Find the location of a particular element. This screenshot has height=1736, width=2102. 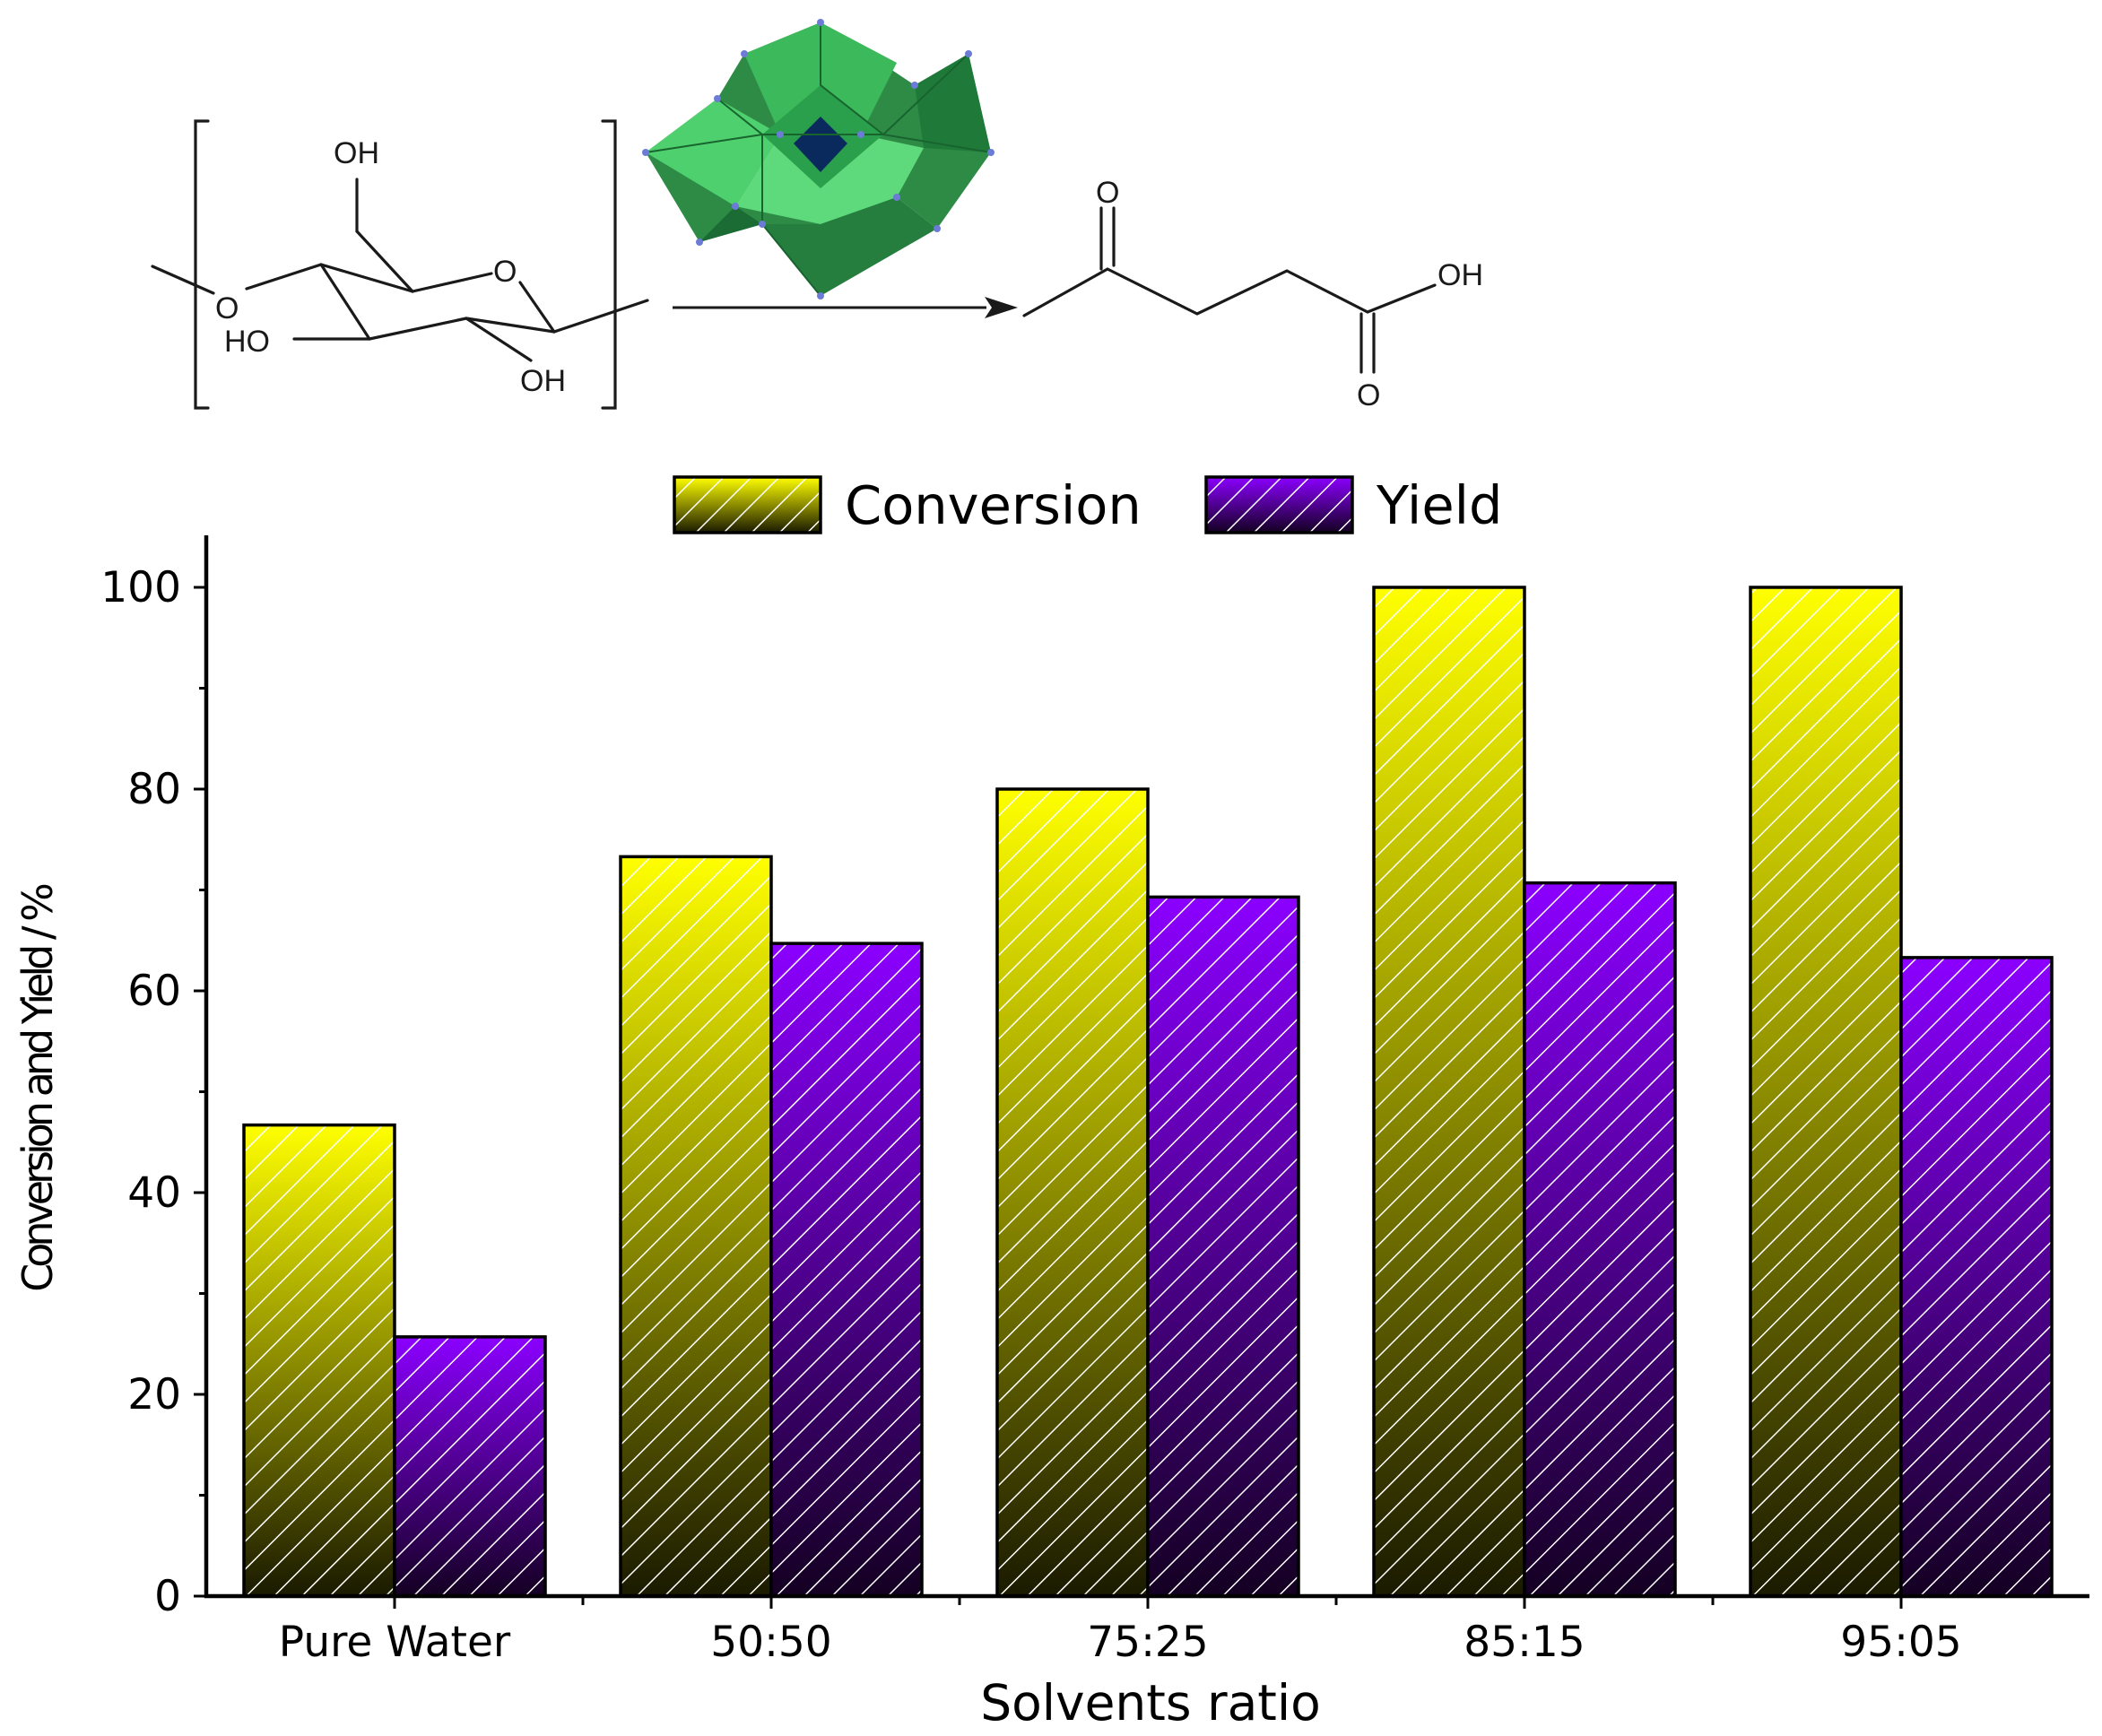

legend: Conversion Yield is located at coordinates (1087, 505).